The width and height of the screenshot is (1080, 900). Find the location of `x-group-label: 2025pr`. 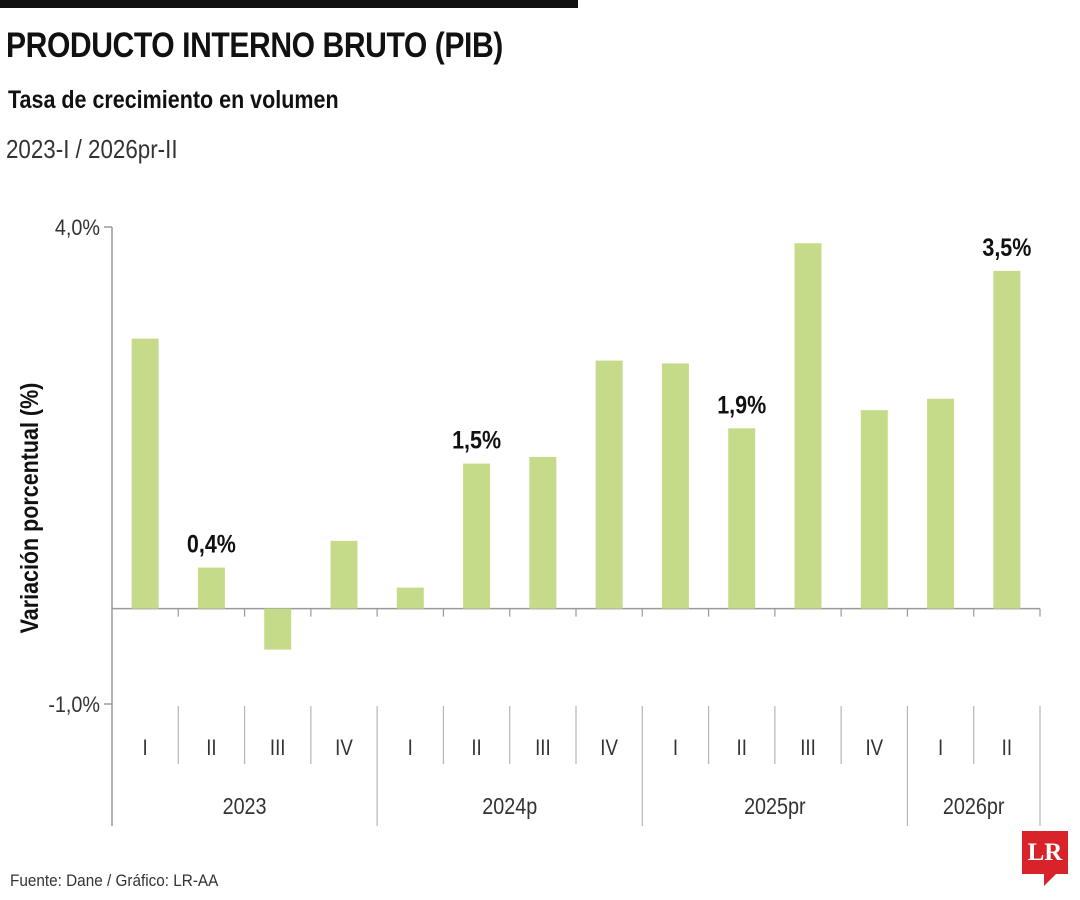

x-group-label: 2025pr is located at coordinates (775, 807).